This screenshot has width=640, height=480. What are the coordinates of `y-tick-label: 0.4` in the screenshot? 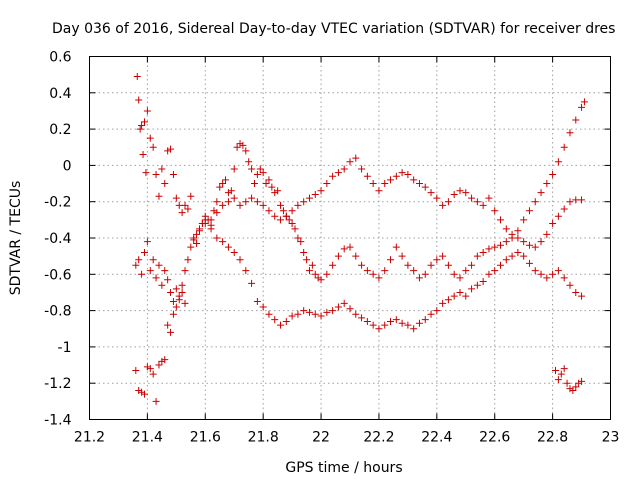 It's located at (60, 94).